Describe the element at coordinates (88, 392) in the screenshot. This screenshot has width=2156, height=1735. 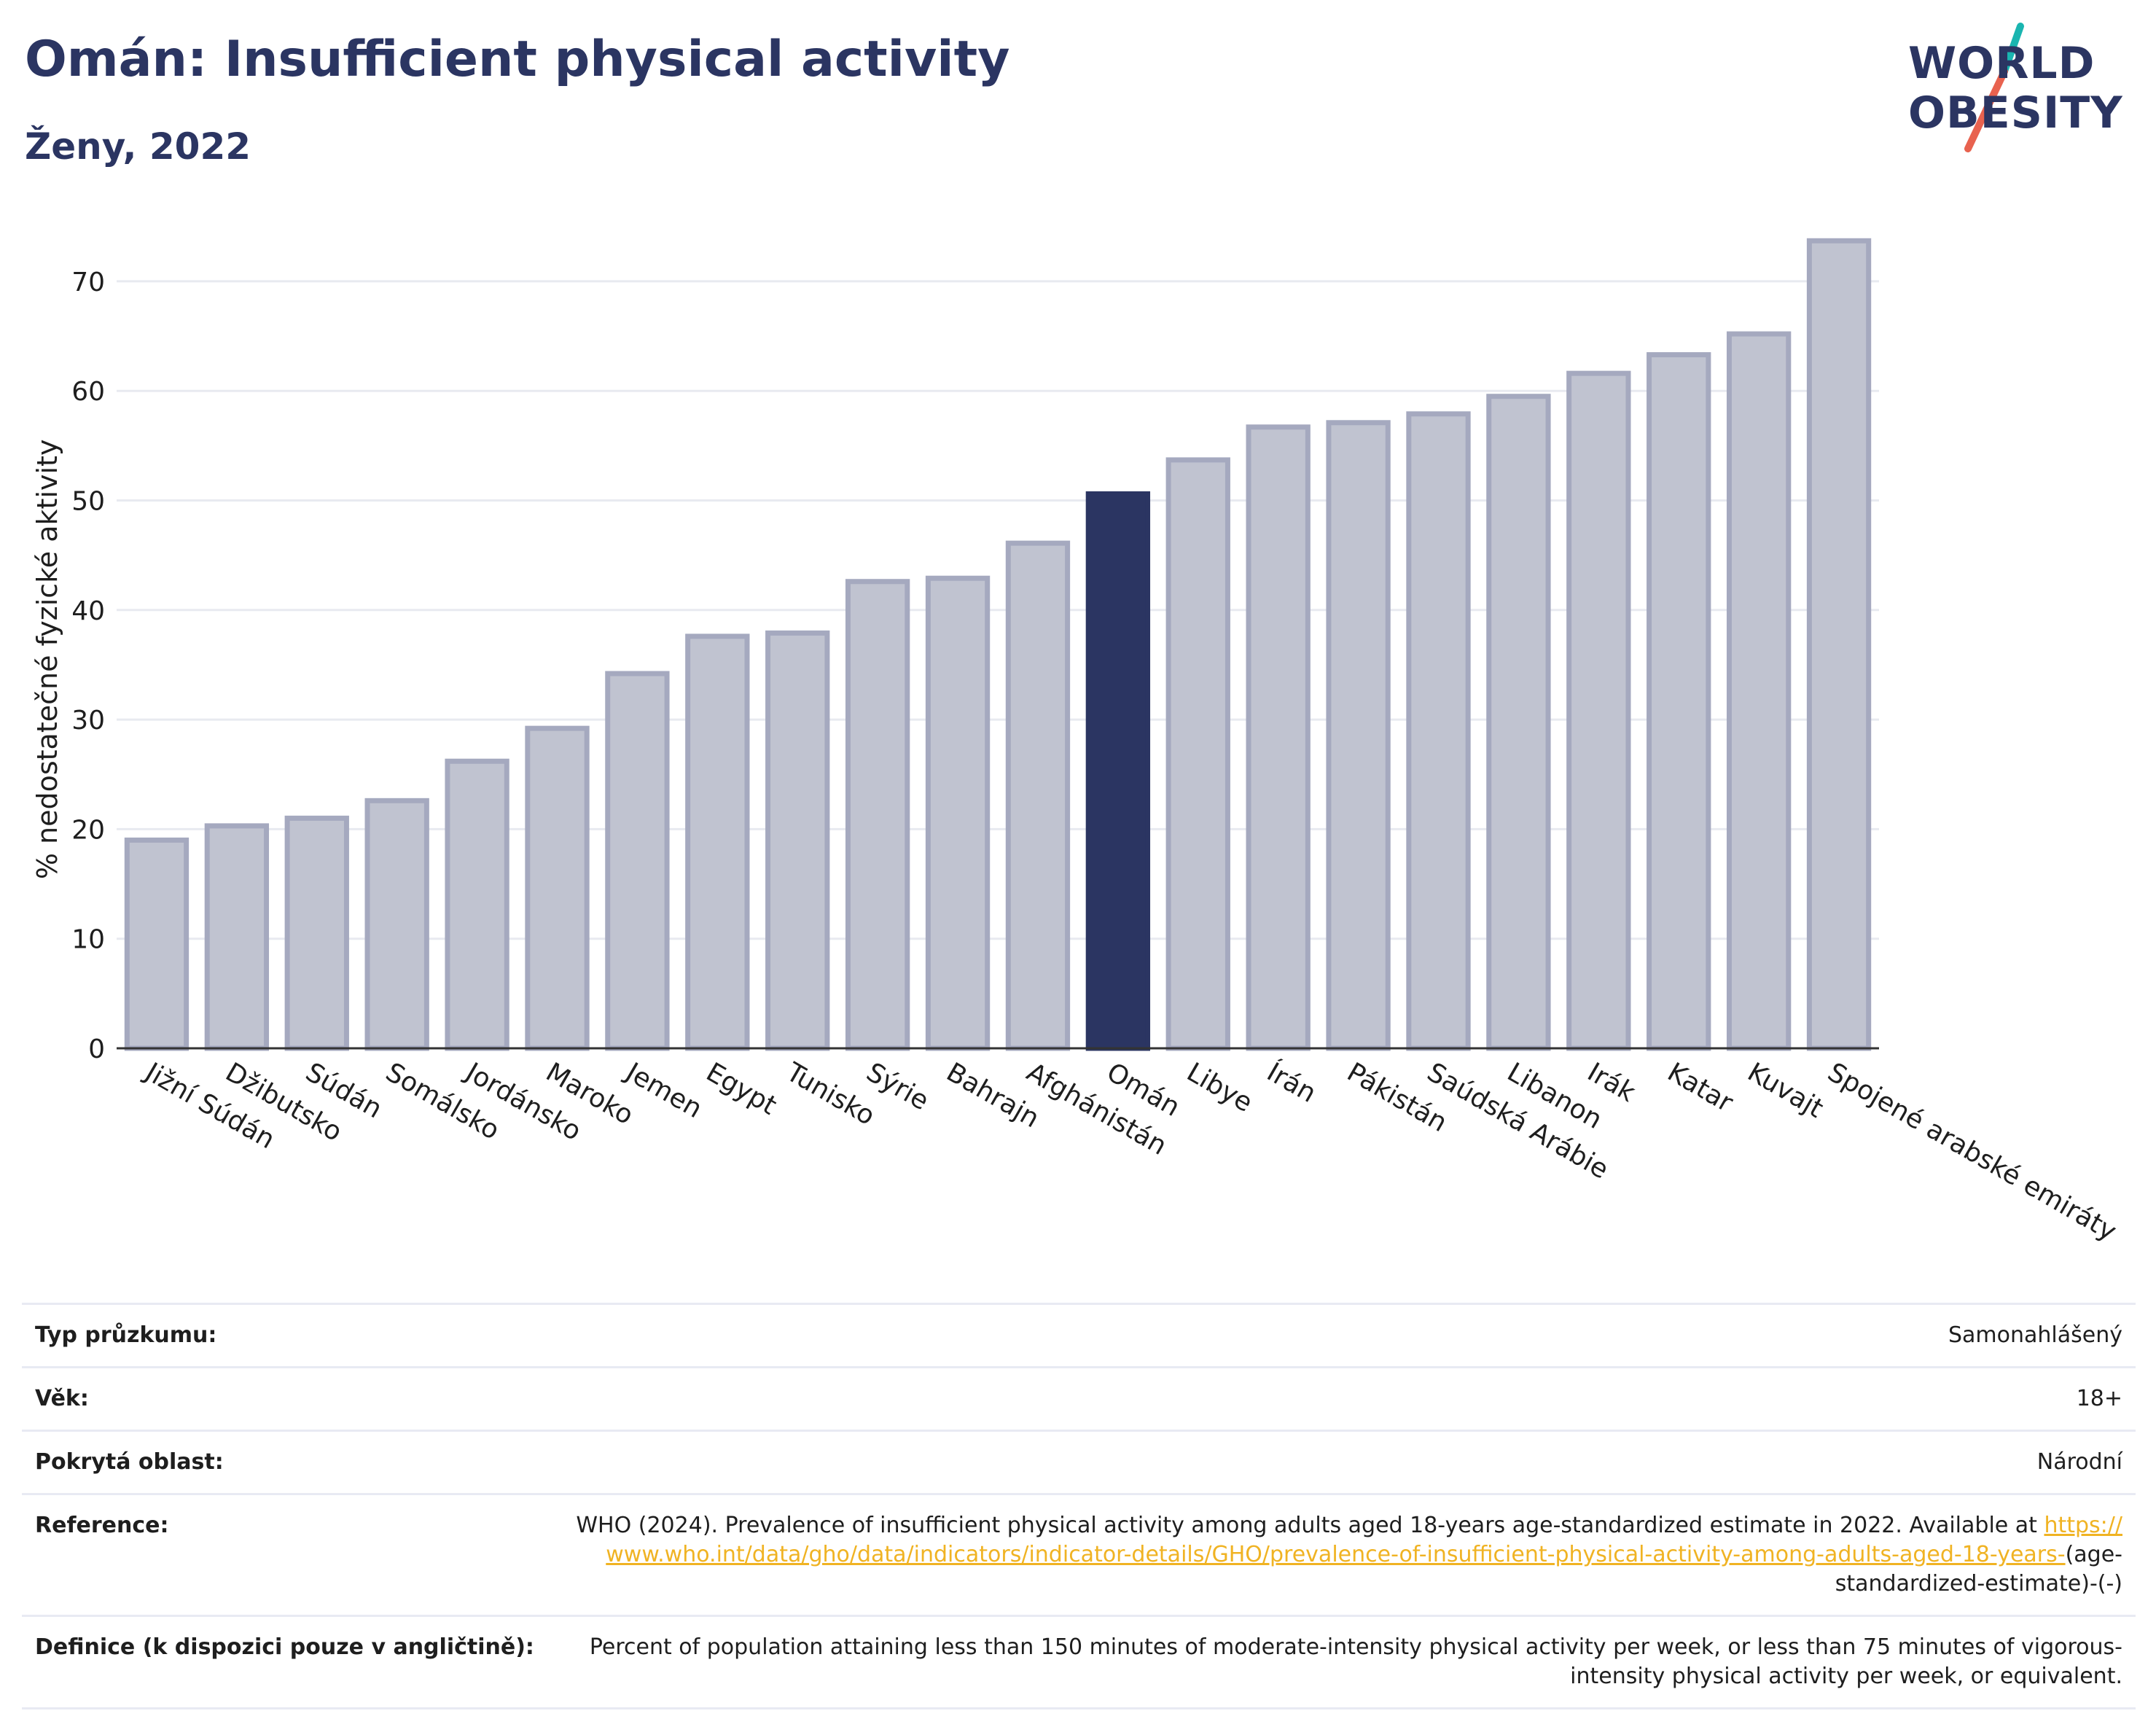
I see `y-tick-label: 60` at that location.